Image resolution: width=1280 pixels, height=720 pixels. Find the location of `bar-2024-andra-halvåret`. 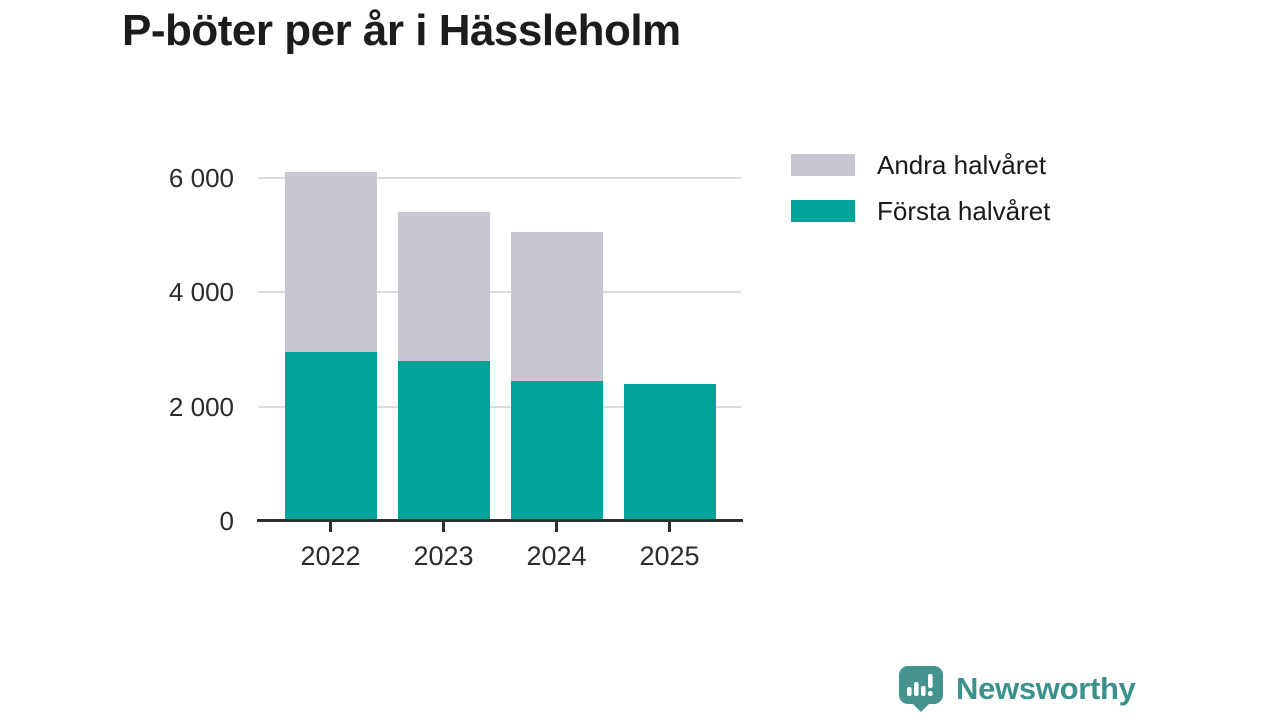

bar-2024-andra-halvåret is located at coordinates (556, 306).